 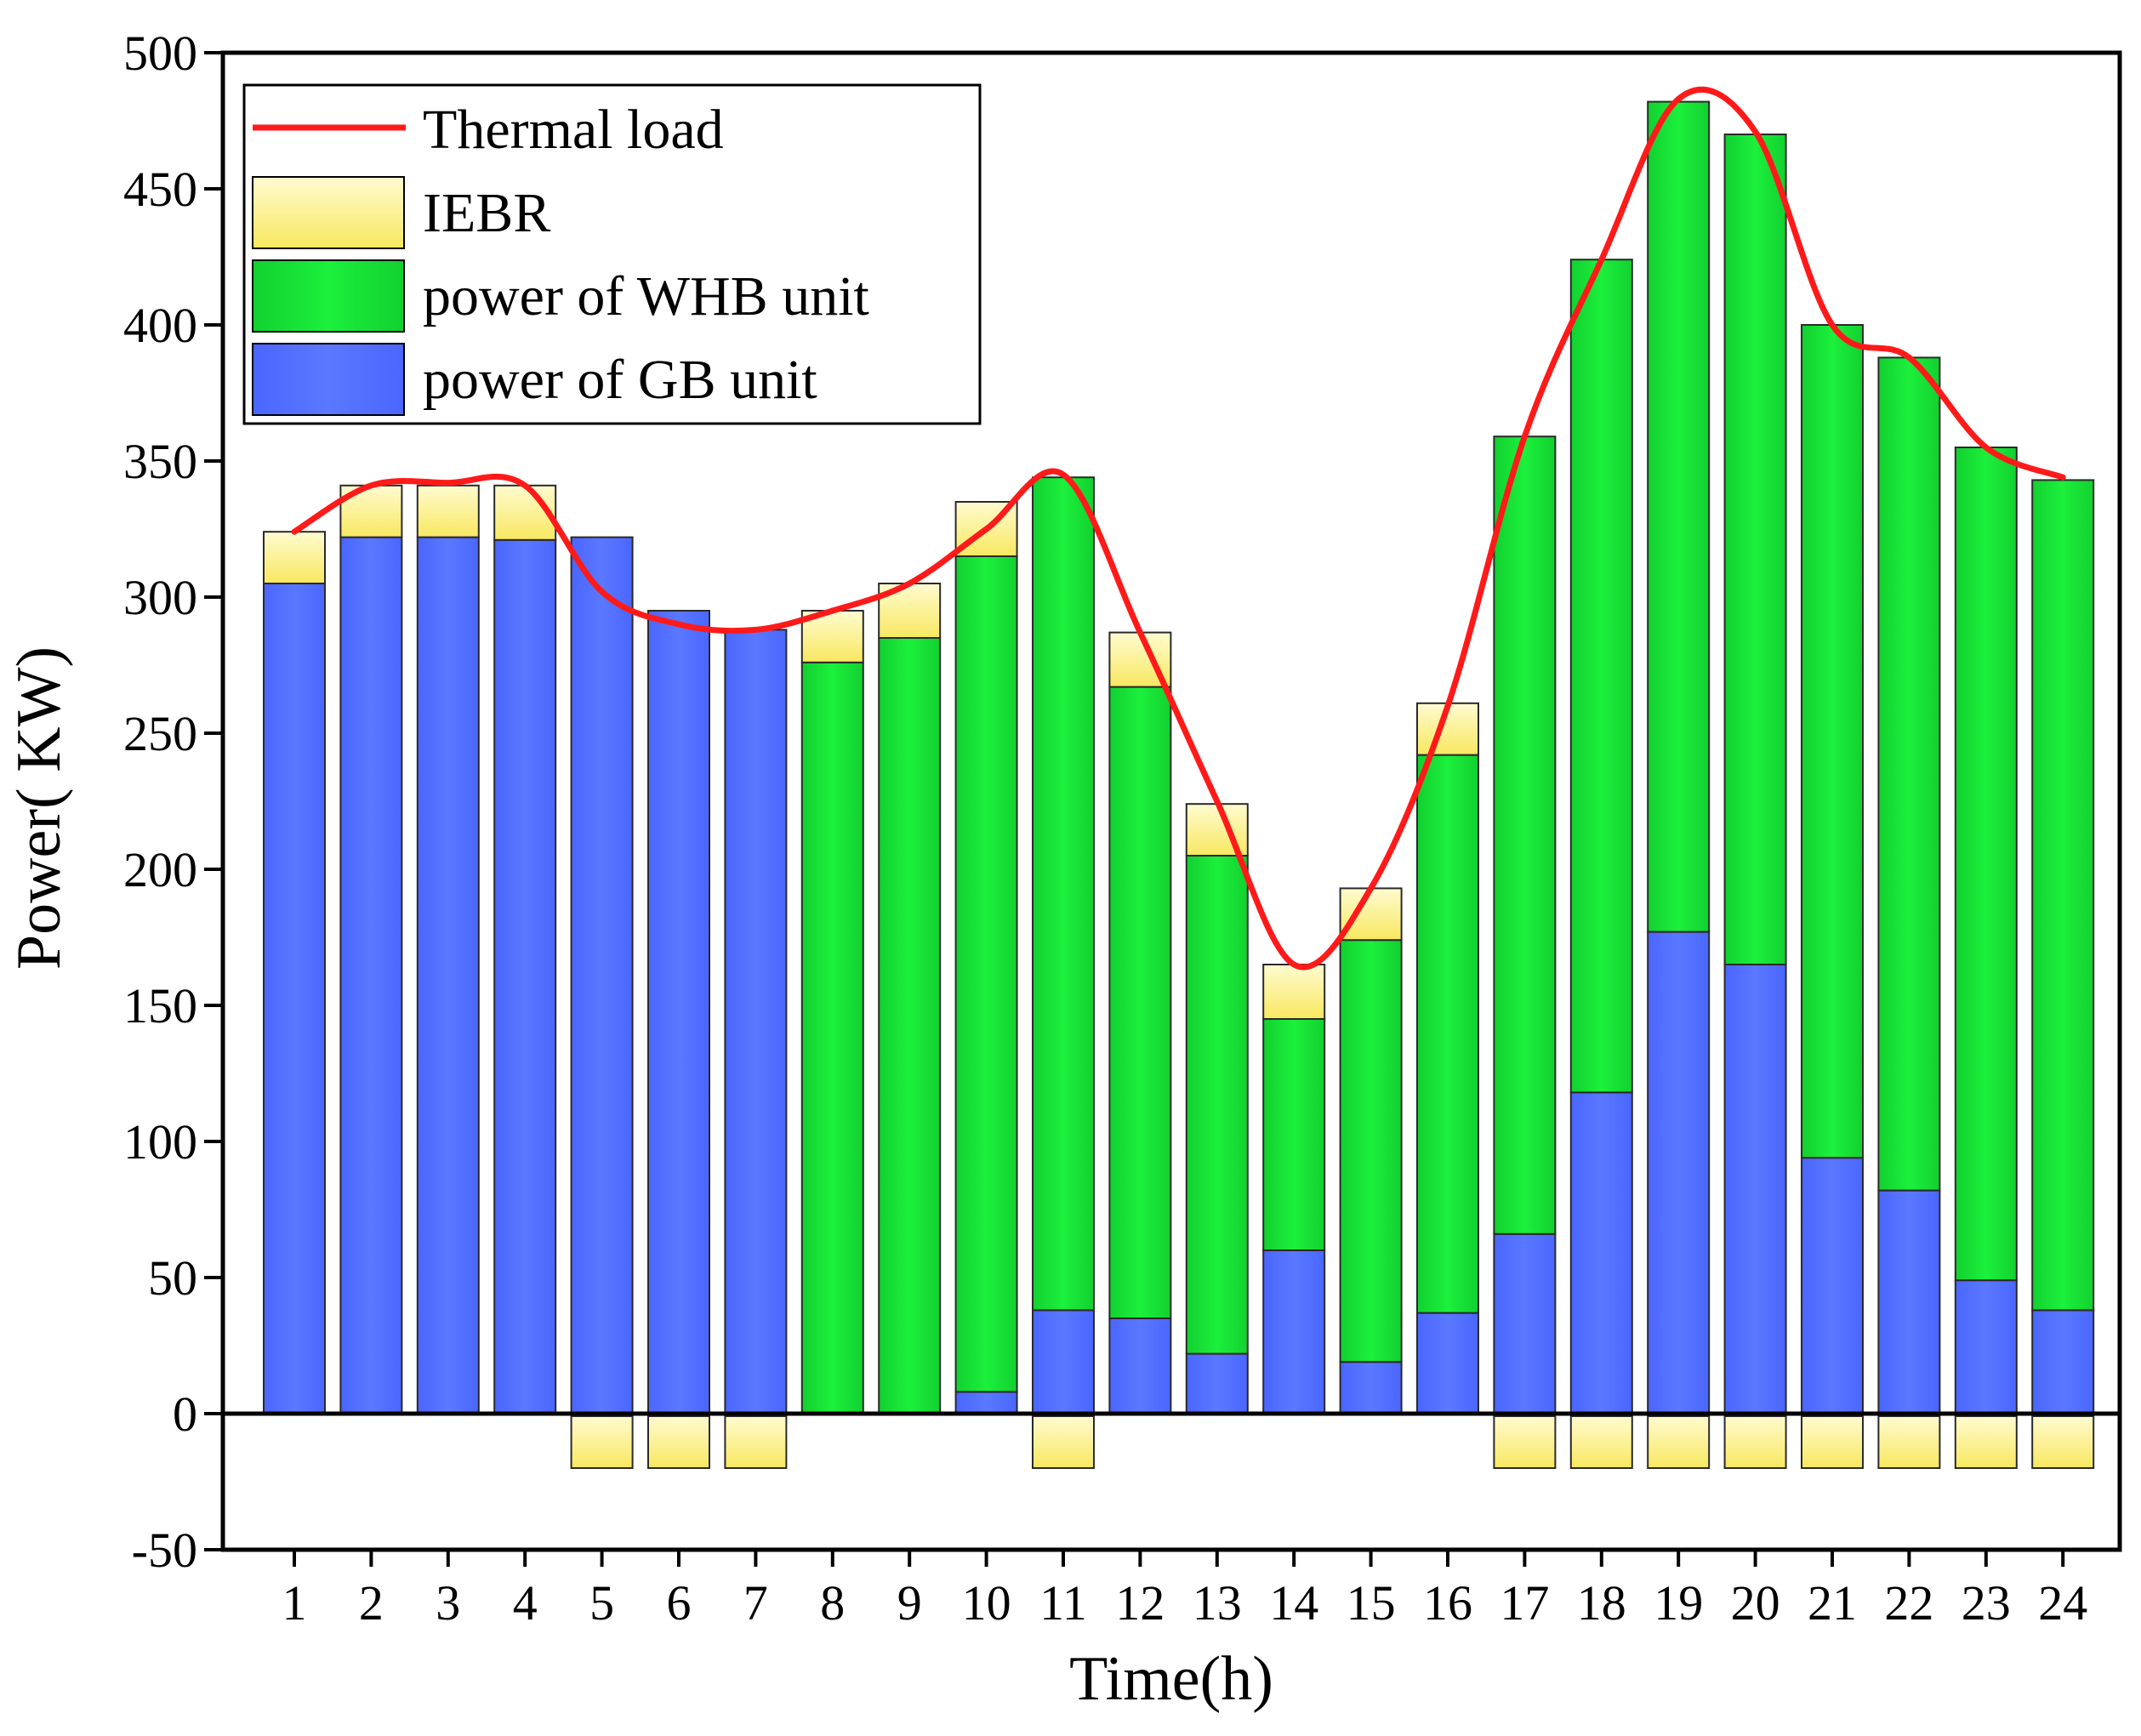 I want to click on legend-swatch-gb, so click(x=328, y=379).